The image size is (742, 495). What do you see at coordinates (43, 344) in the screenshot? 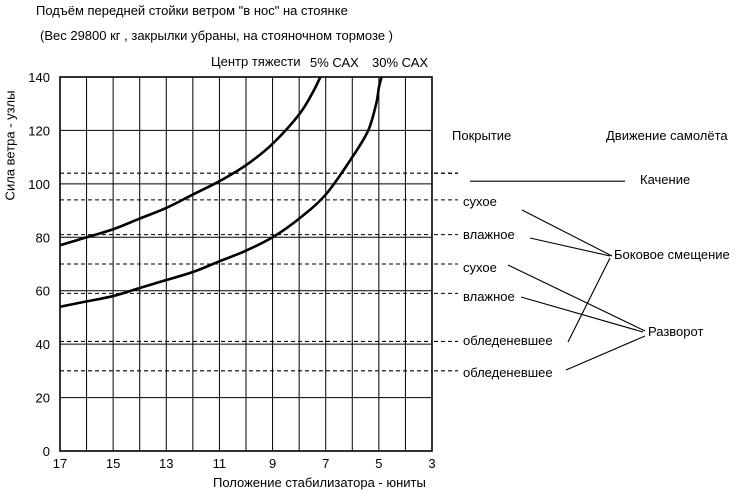
I see `y-tick-label: 40` at bounding box center [43, 344].